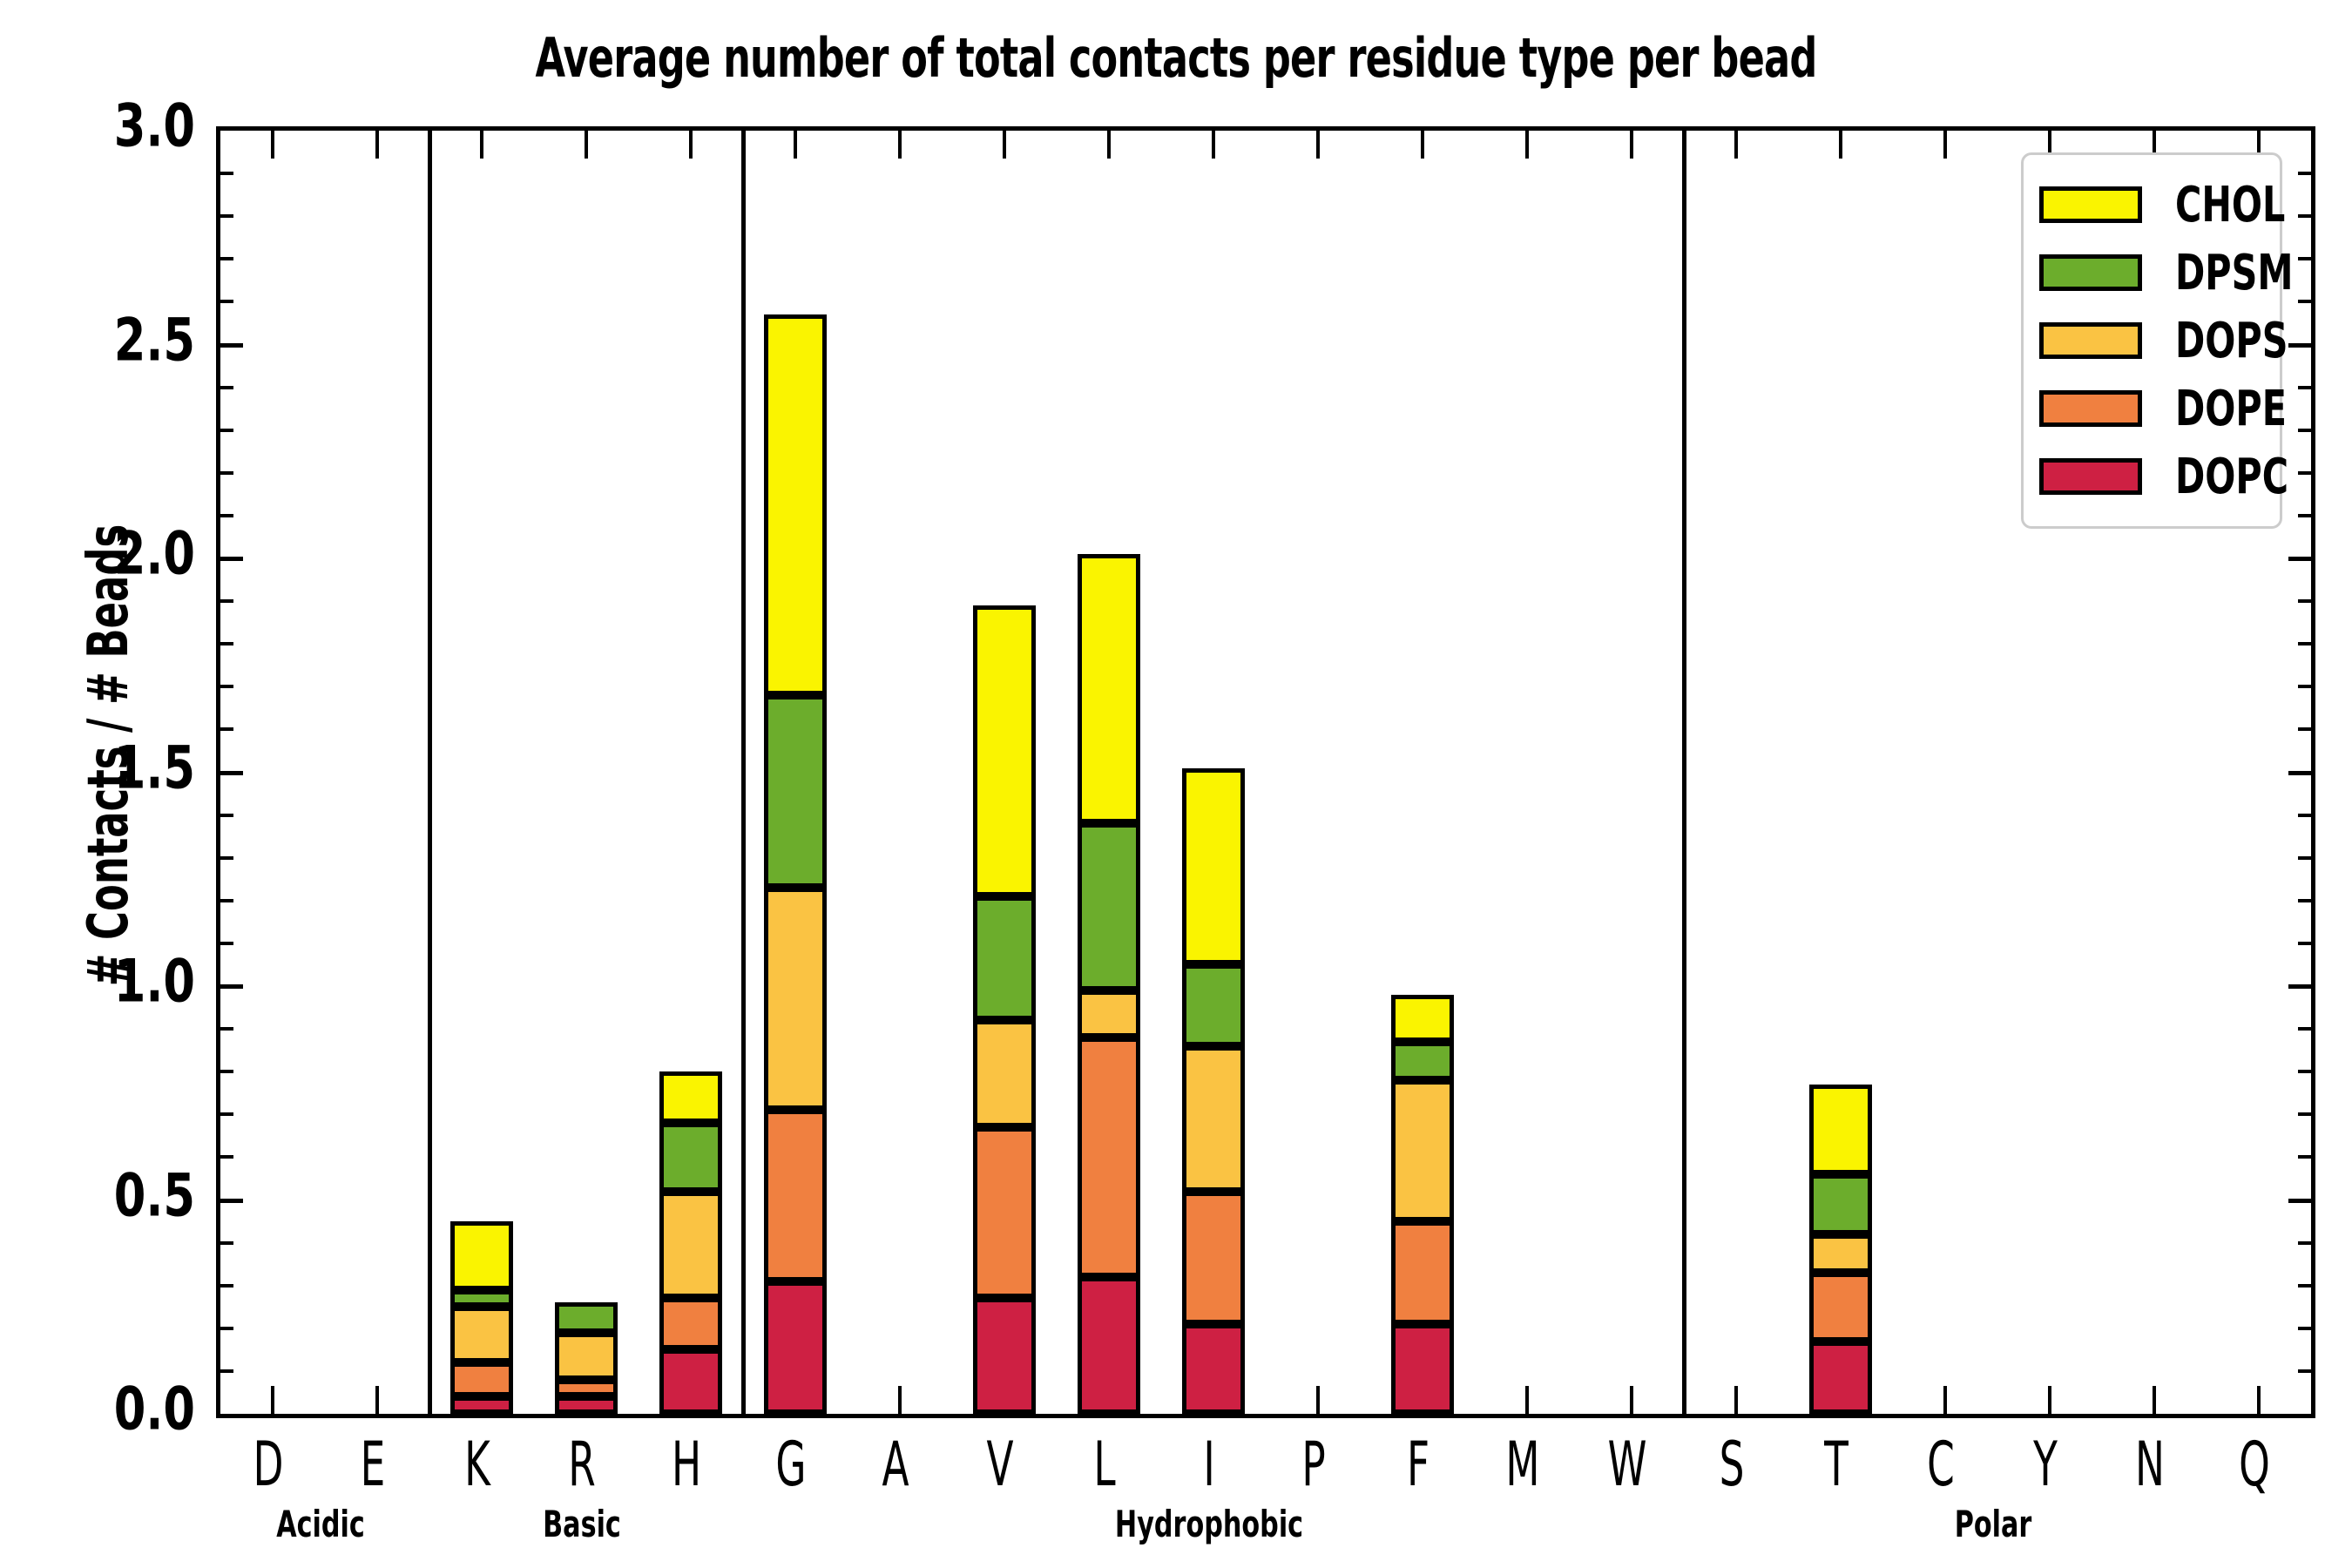  I want to click on legend-swatch-chol, so click(2090, 204).